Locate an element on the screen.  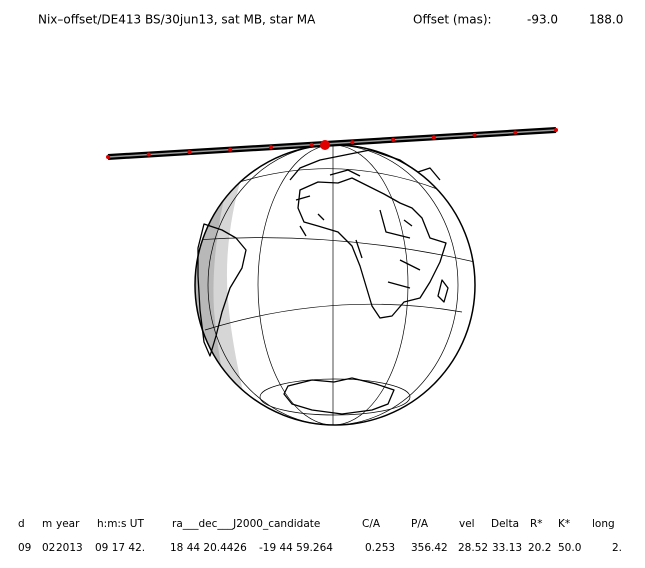
column-header: C/A is located at coordinates (371, 524).